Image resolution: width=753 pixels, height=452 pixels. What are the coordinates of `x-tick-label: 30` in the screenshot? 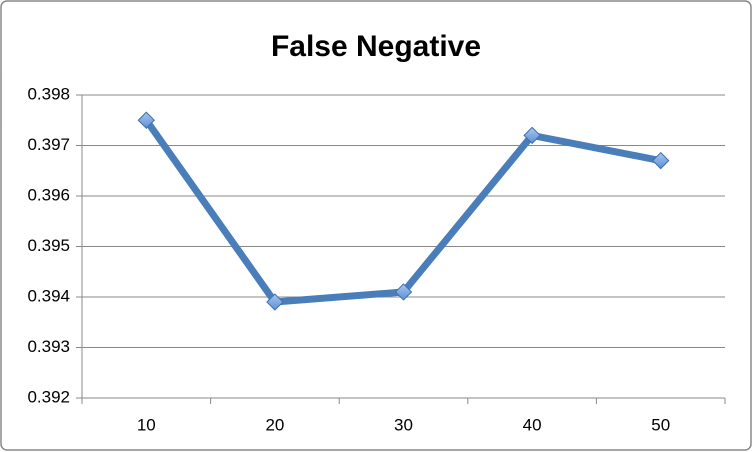 It's located at (403, 424).